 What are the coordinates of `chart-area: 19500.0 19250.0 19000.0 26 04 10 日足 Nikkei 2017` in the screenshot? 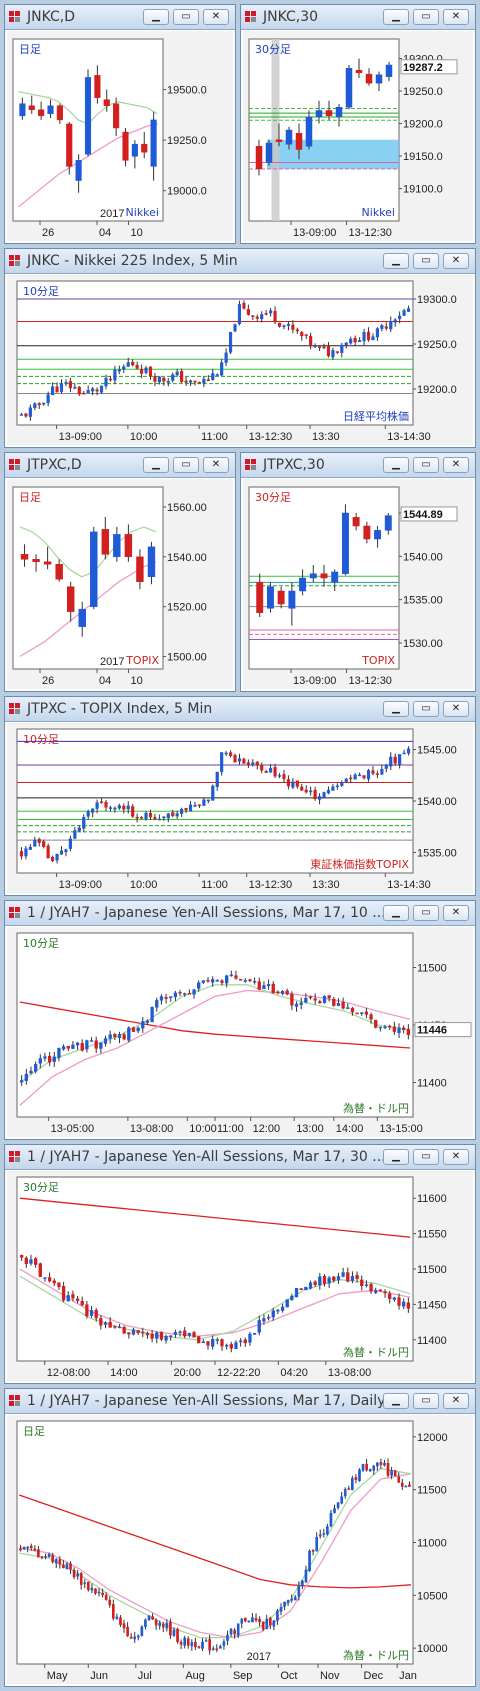 It's located at (120, 136).